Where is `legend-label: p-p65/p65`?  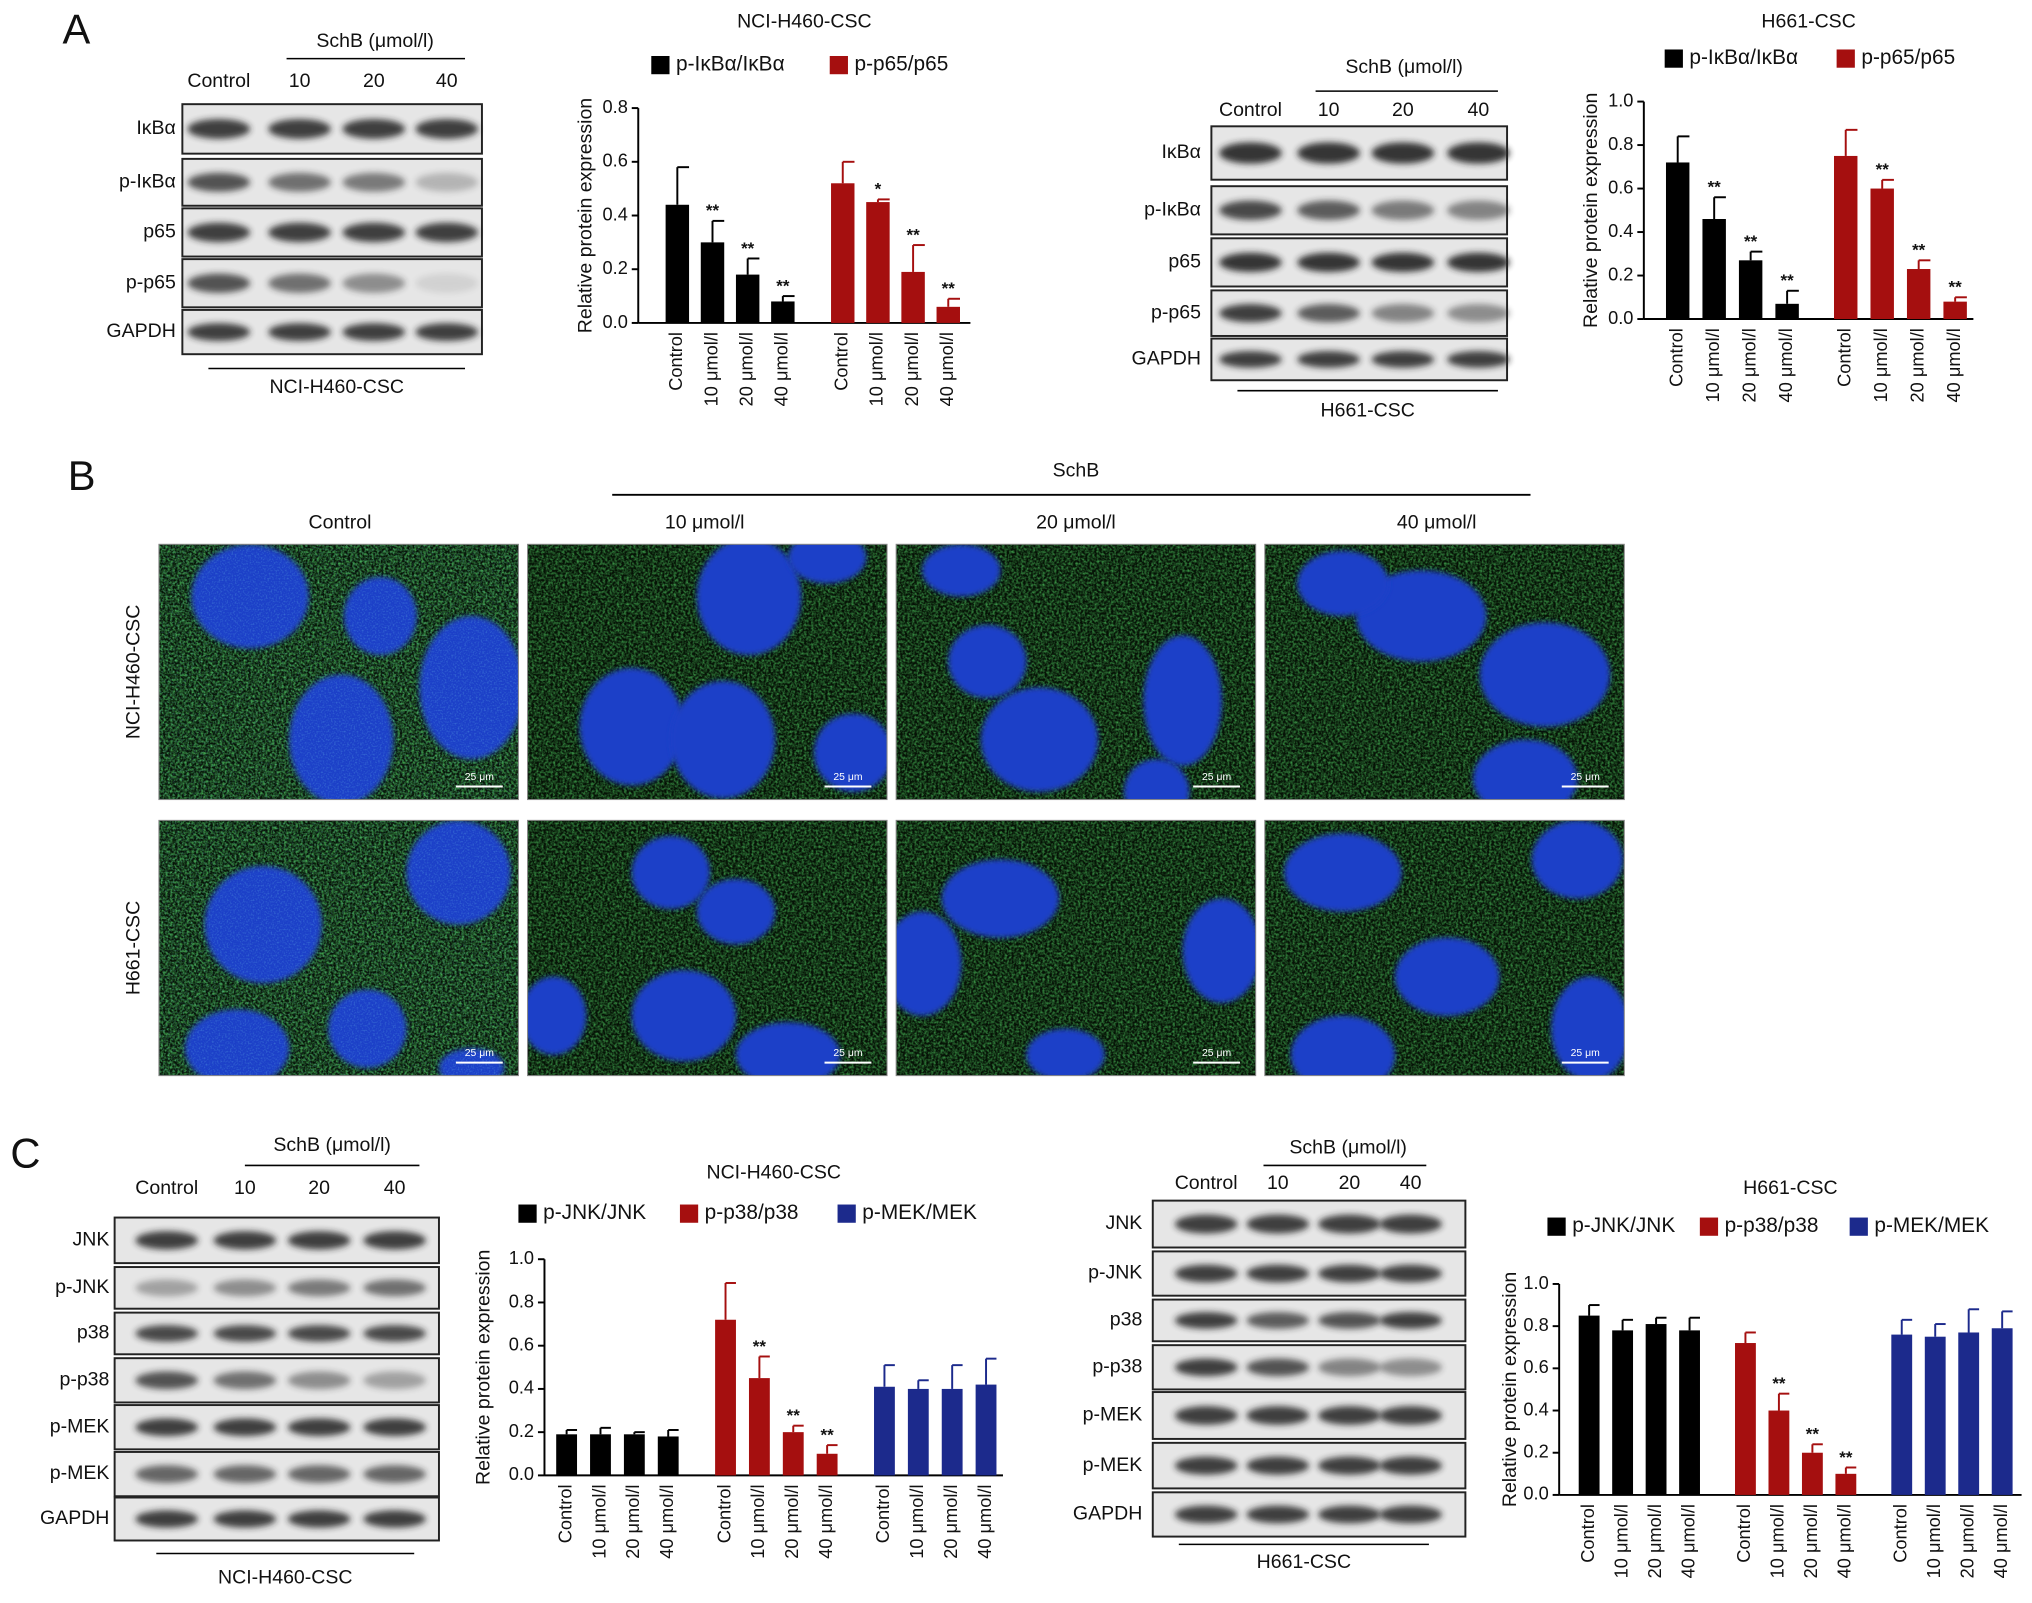 legend-label: p-p65/p65 is located at coordinates (901, 64).